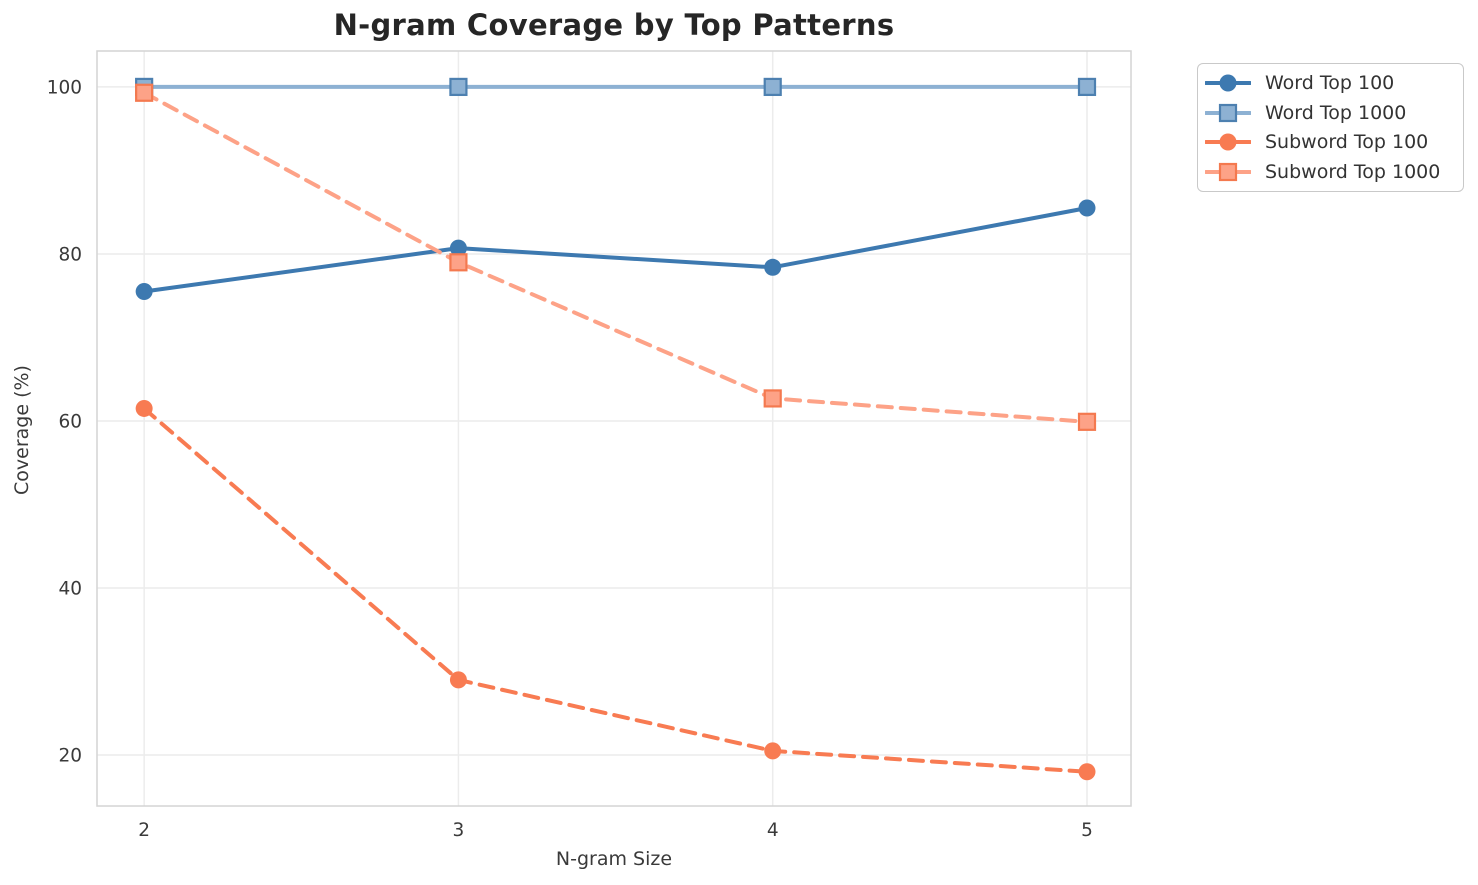 This screenshot has height=885, width=1478. What do you see at coordinates (70, 589) in the screenshot?
I see `y-tick-label: 40` at bounding box center [70, 589].